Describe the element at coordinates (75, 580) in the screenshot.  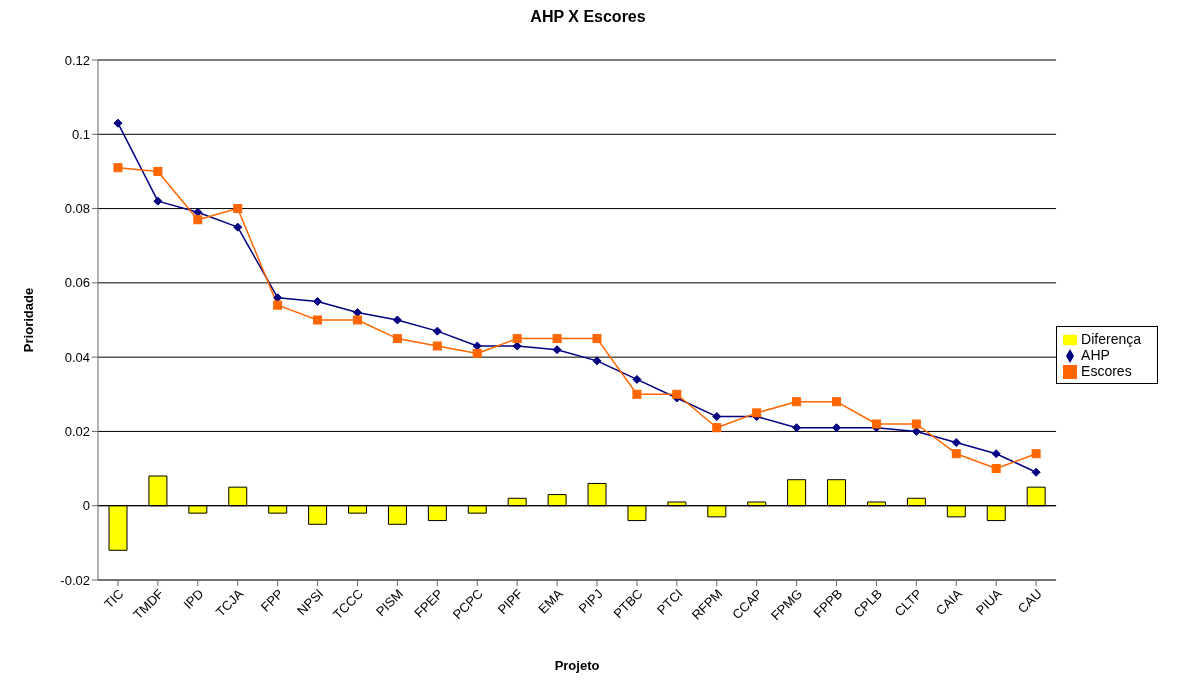
I see `y-tick-label: -0.02` at that location.